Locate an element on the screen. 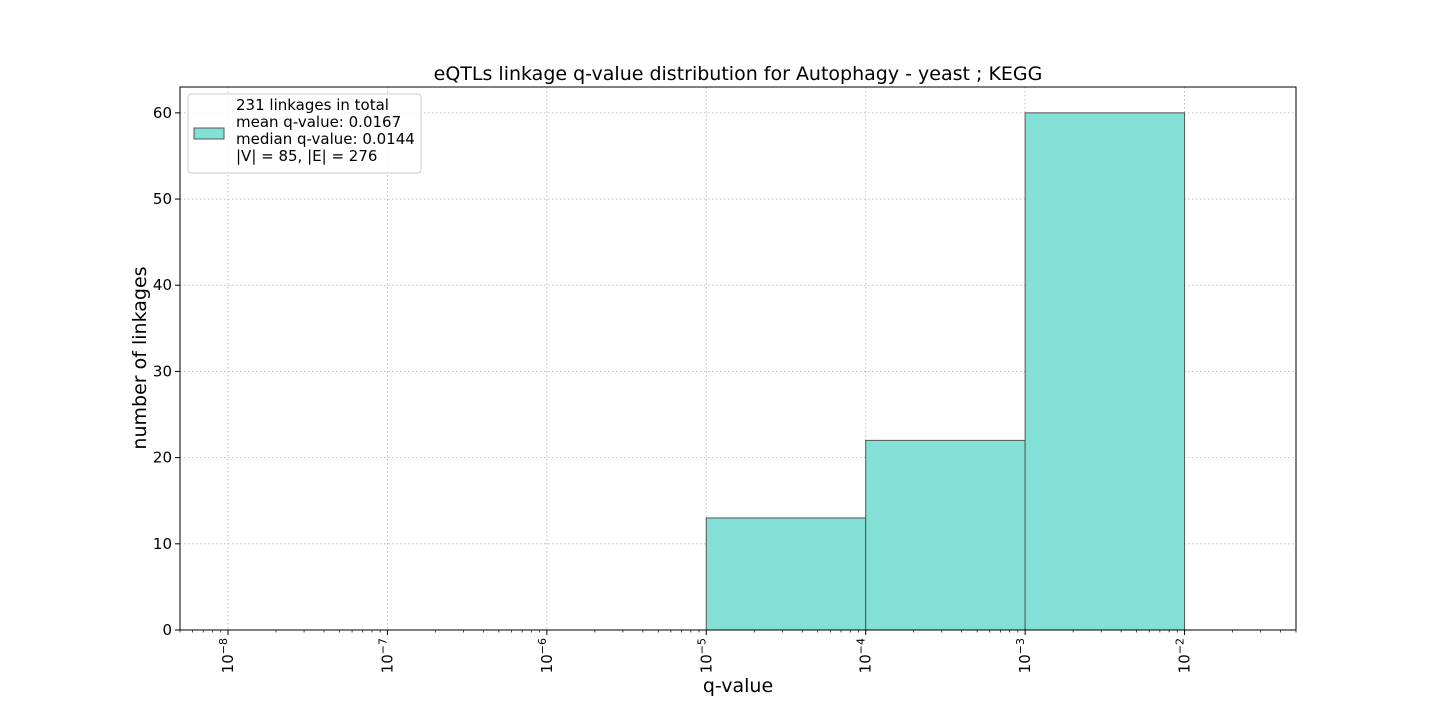  x-tick-label: 10−6 is located at coordinates (546, 655).